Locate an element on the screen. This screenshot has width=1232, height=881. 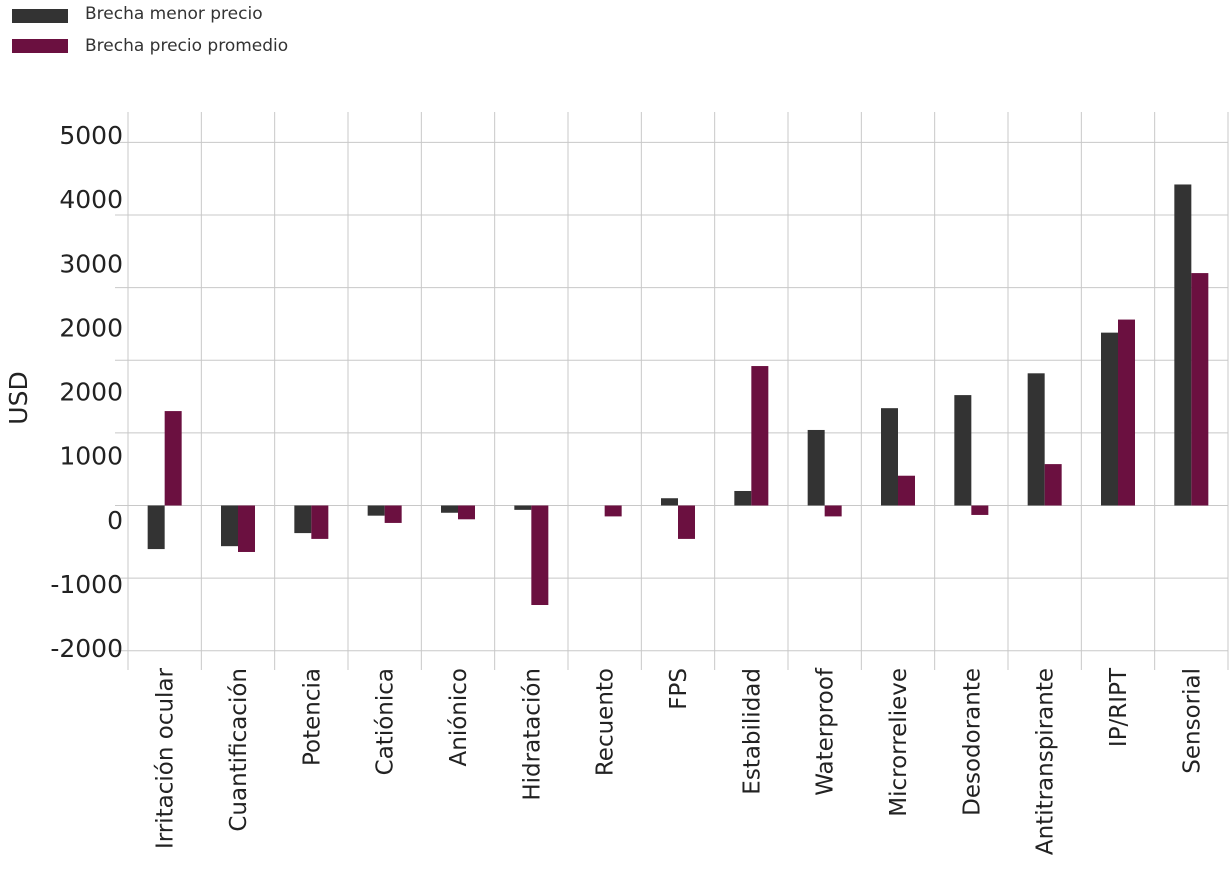
y-tick-label: 5000 is located at coordinates (91, 135).